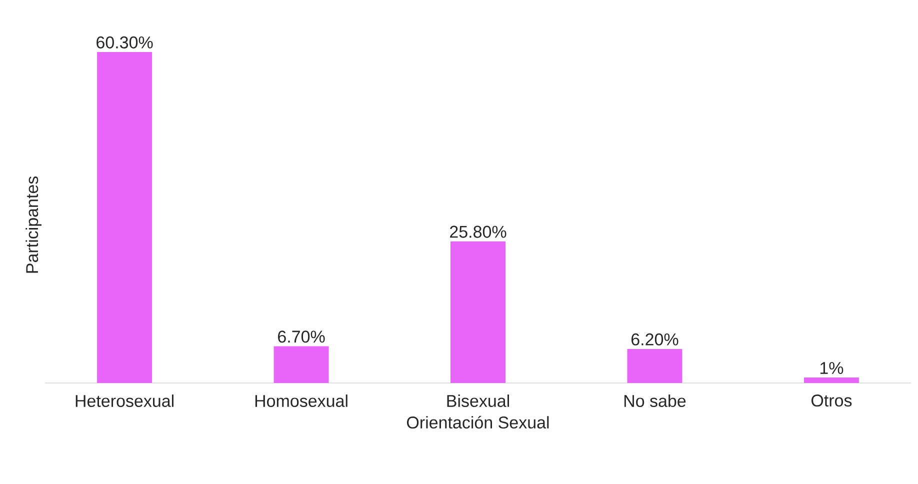  What do you see at coordinates (832, 368) in the screenshot?
I see `data-label: 1%` at bounding box center [832, 368].